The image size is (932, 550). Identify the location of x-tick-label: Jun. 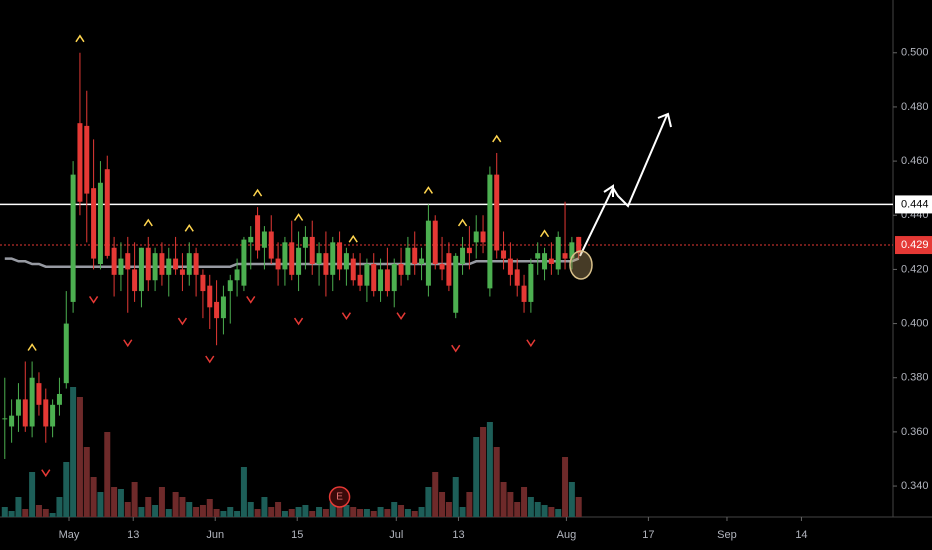
(215, 535).